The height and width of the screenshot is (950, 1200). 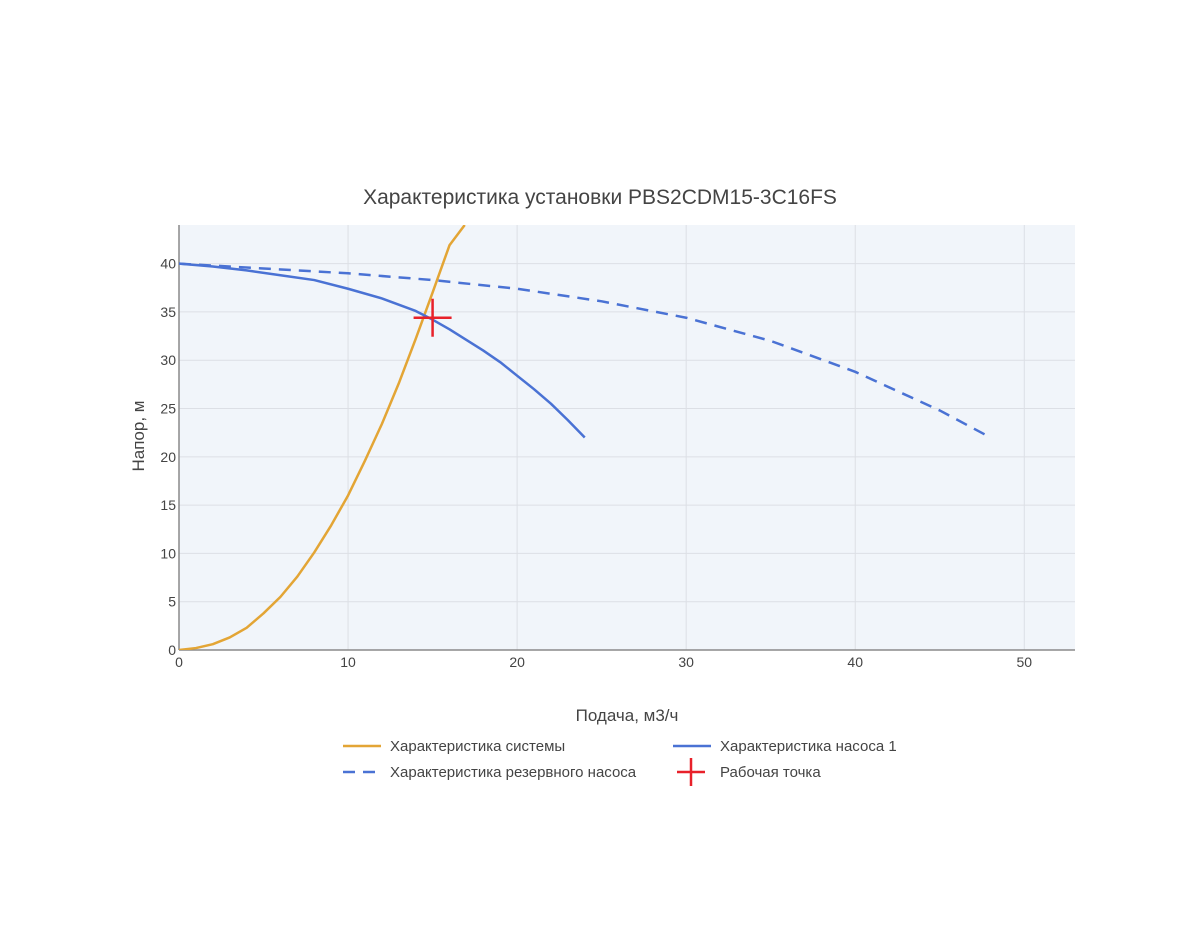 I want to click on y-tick-label: 40, so click(x=168, y=264).